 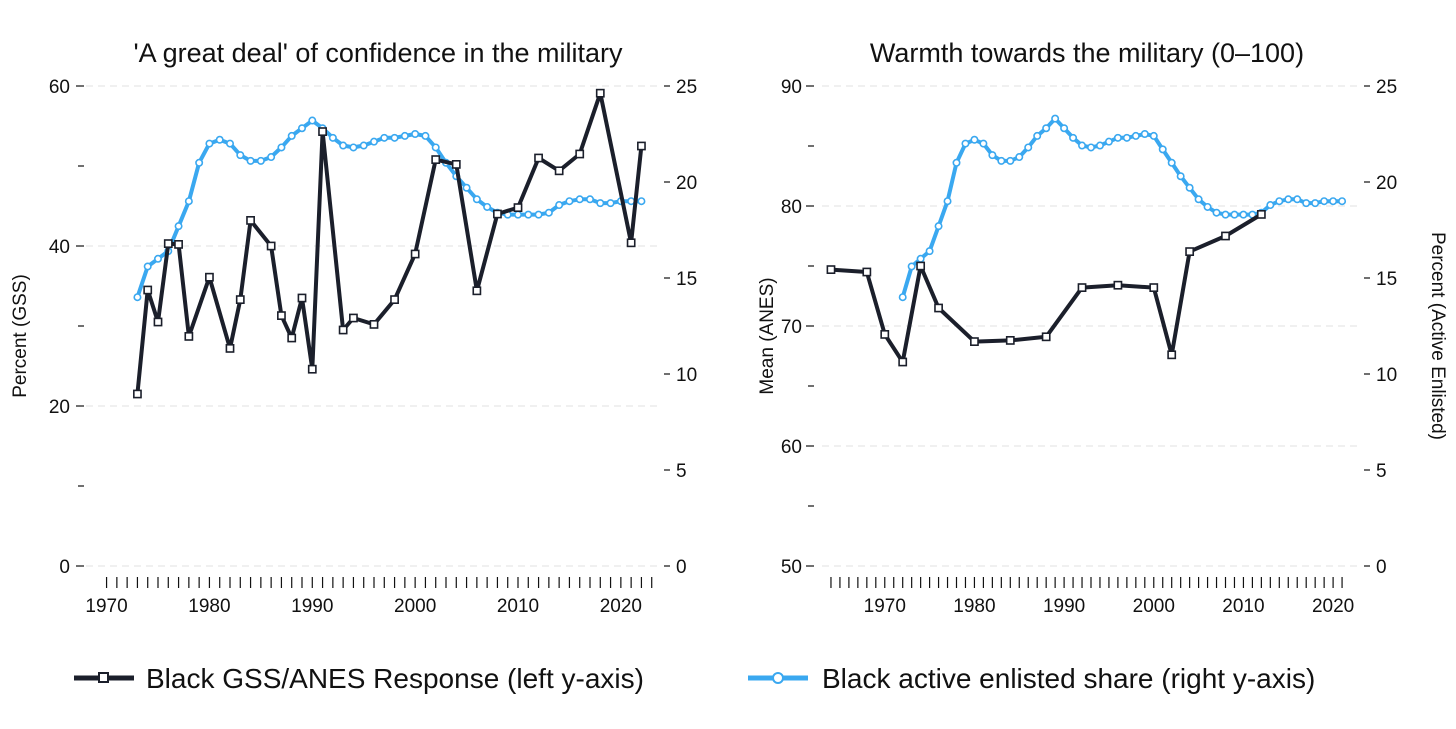 What do you see at coordinates (312, 606) in the screenshot?
I see `x-tick-label: 1990` at bounding box center [312, 606].